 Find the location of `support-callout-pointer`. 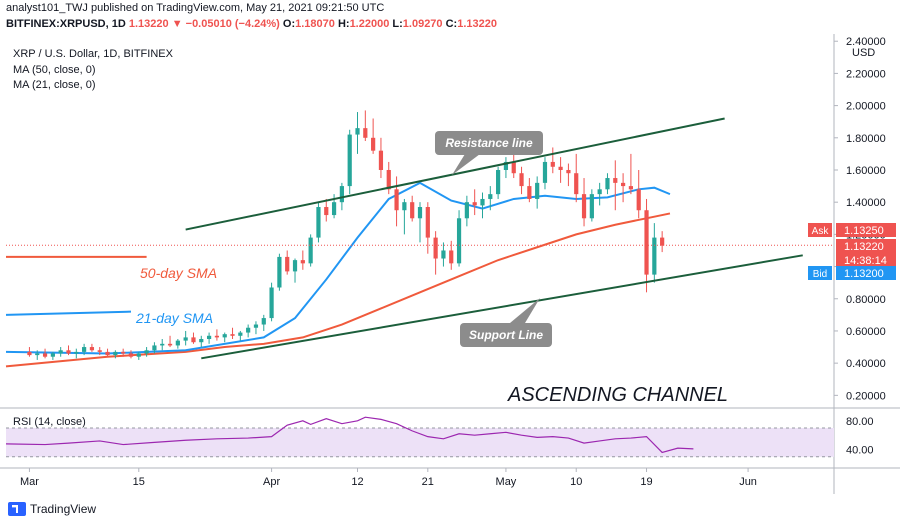

support-callout-pointer is located at coordinates (525, 310).